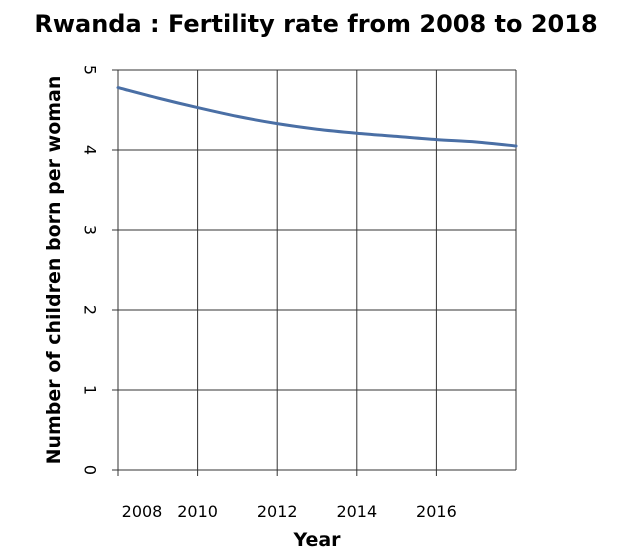  I want to click on y-tick-label: 3, so click(90, 230).